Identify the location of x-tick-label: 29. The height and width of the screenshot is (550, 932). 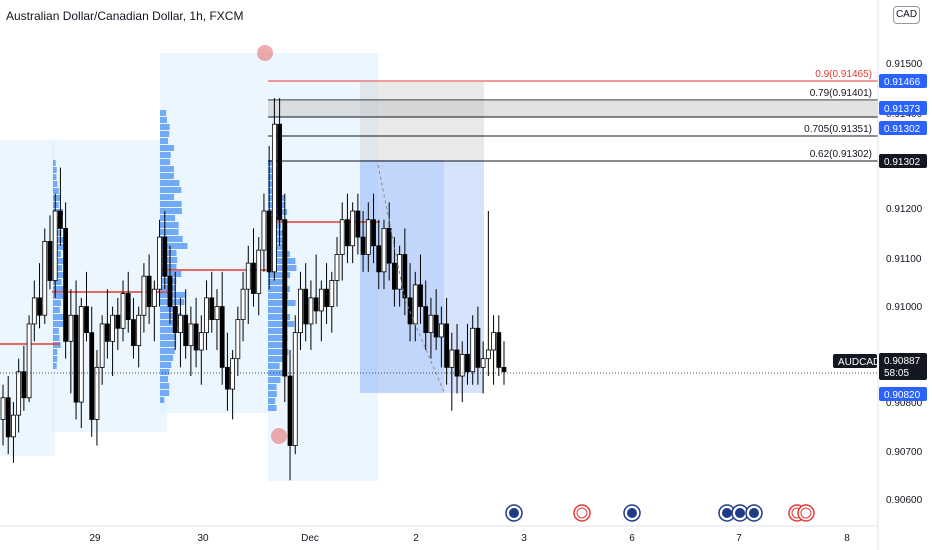
(95, 538).